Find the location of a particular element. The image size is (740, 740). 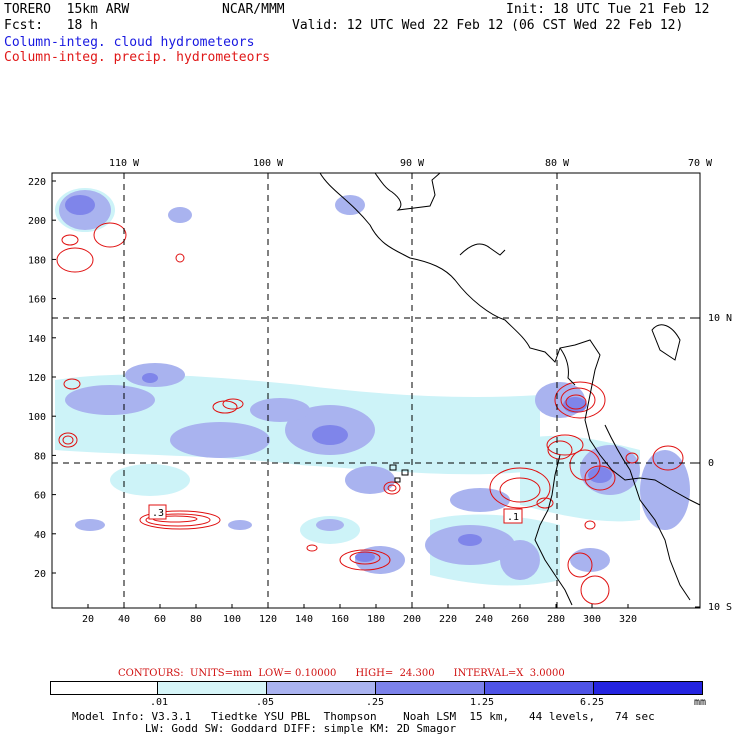

x-tick-label: 300 is located at coordinates (592, 619).